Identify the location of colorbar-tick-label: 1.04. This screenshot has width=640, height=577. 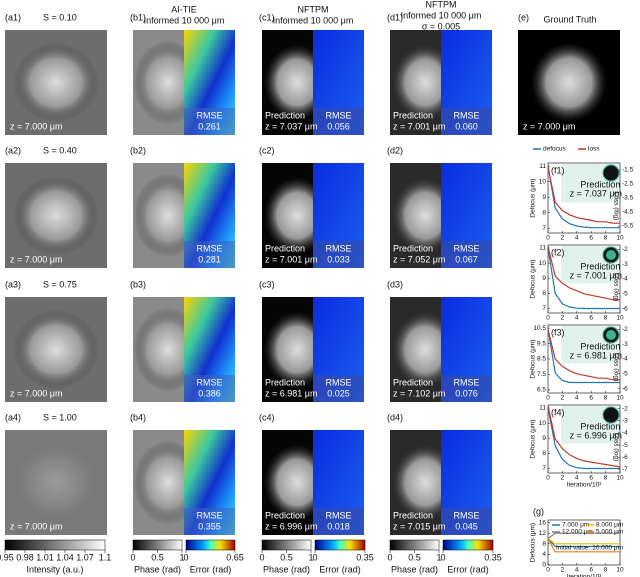
(65, 557).